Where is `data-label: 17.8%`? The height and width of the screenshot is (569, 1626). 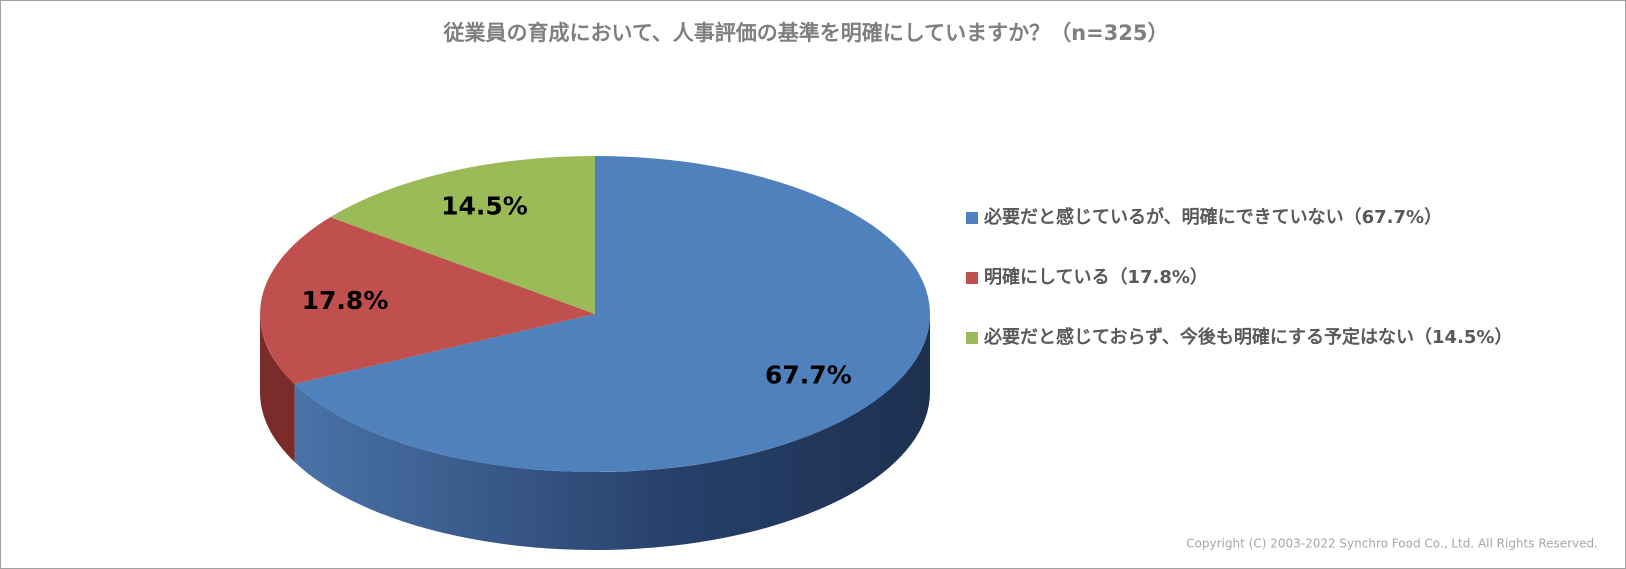 data-label: 17.8% is located at coordinates (345, 300).